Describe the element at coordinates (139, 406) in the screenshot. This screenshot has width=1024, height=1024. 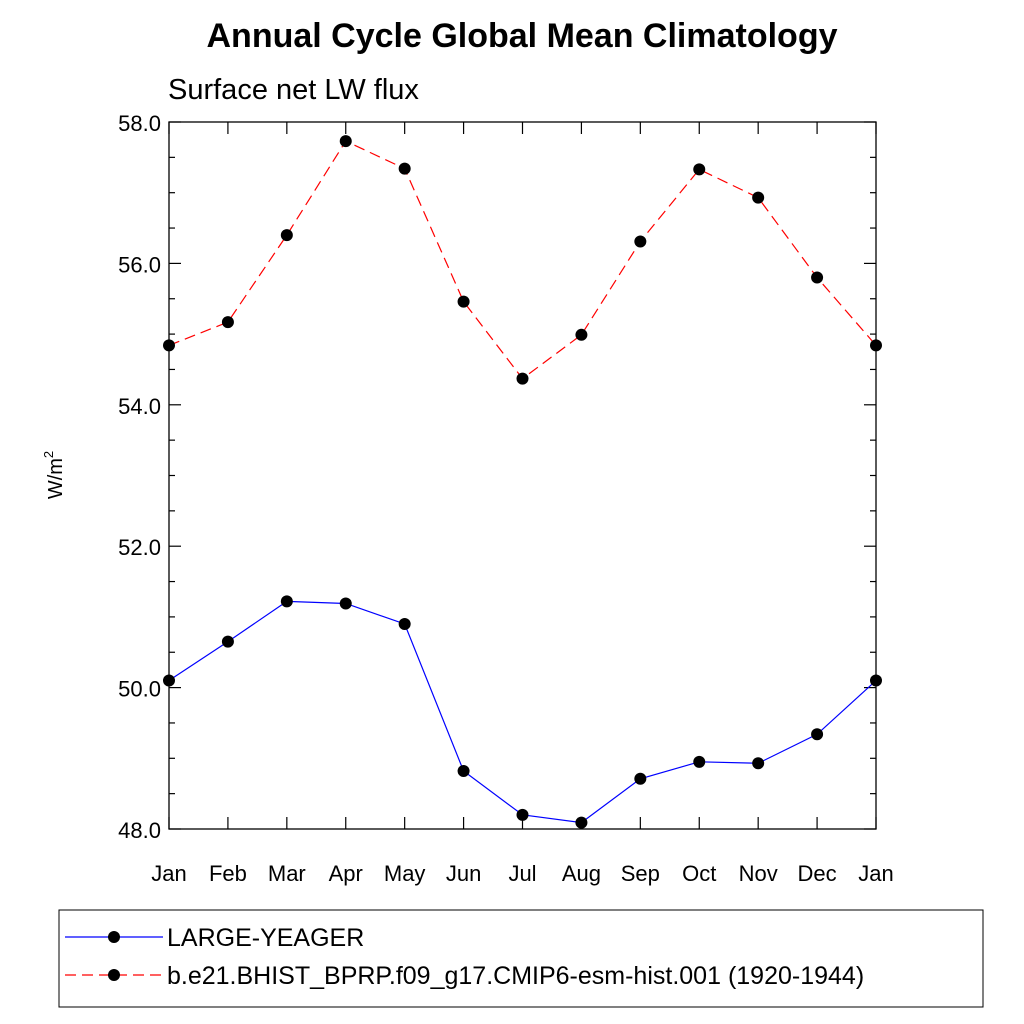
I see `y-tick-label: 54.0` at that location.